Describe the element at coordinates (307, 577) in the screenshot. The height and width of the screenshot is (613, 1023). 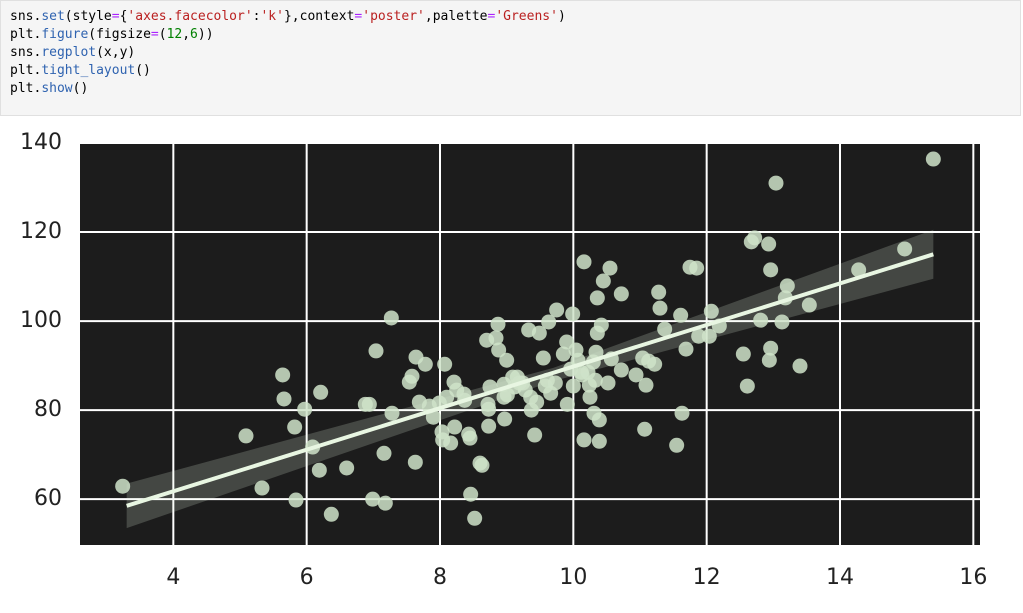
I see `x-tick-label: 6` at that location.